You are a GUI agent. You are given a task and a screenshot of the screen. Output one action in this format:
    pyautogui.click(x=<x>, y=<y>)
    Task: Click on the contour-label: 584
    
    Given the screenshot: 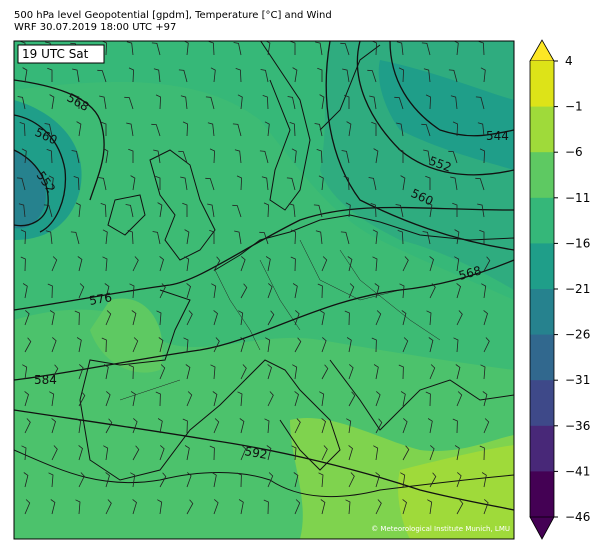 What is the action you would take?
    pyautogui.click(x=45, y=380)
    